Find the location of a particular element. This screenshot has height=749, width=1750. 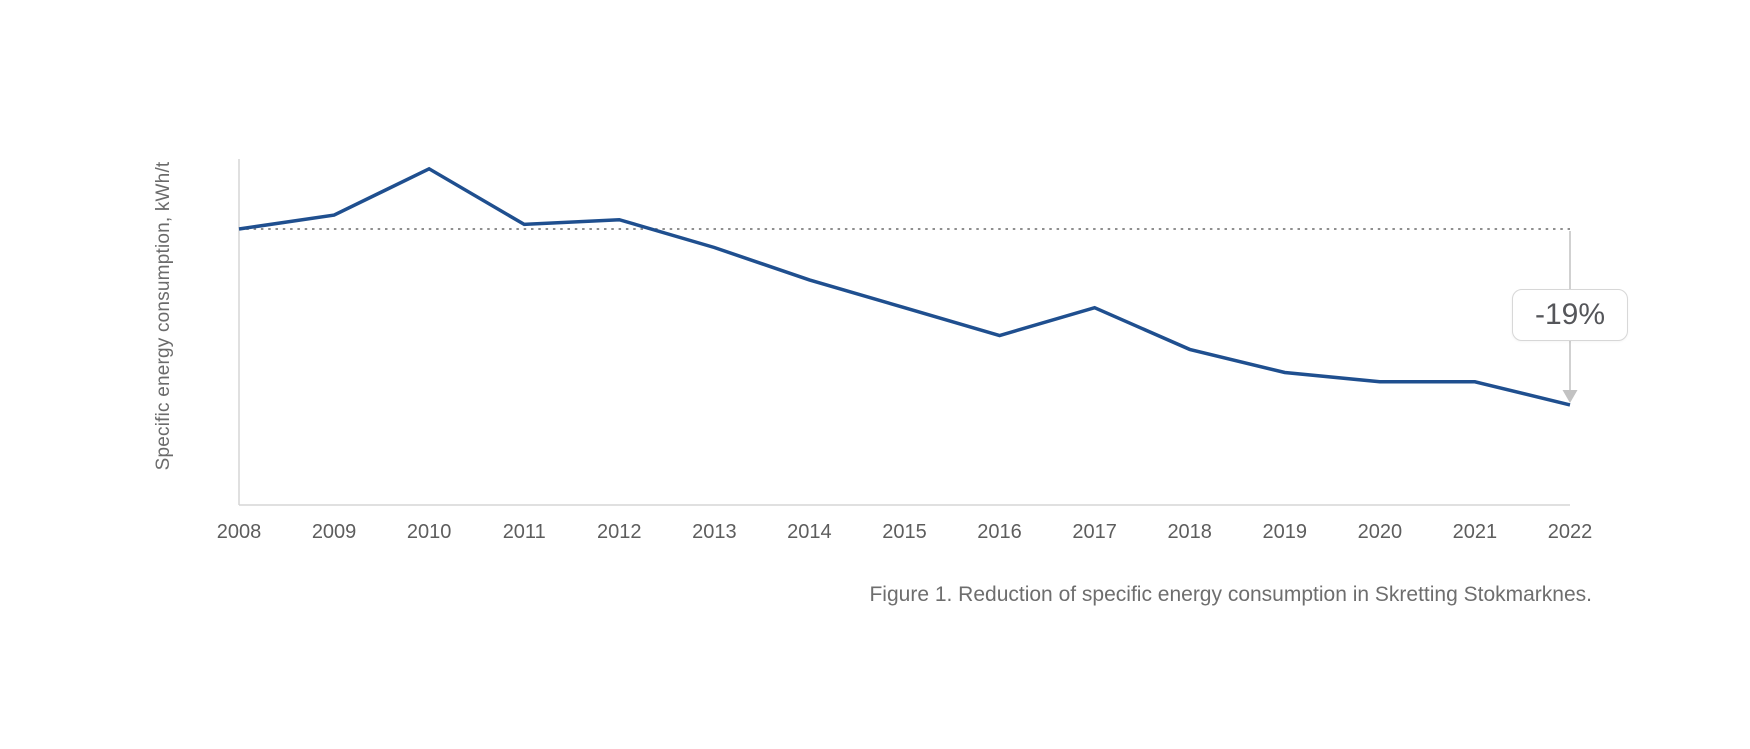

x-tick-label-2021: 2021 is located at coordinates (1475, 532).